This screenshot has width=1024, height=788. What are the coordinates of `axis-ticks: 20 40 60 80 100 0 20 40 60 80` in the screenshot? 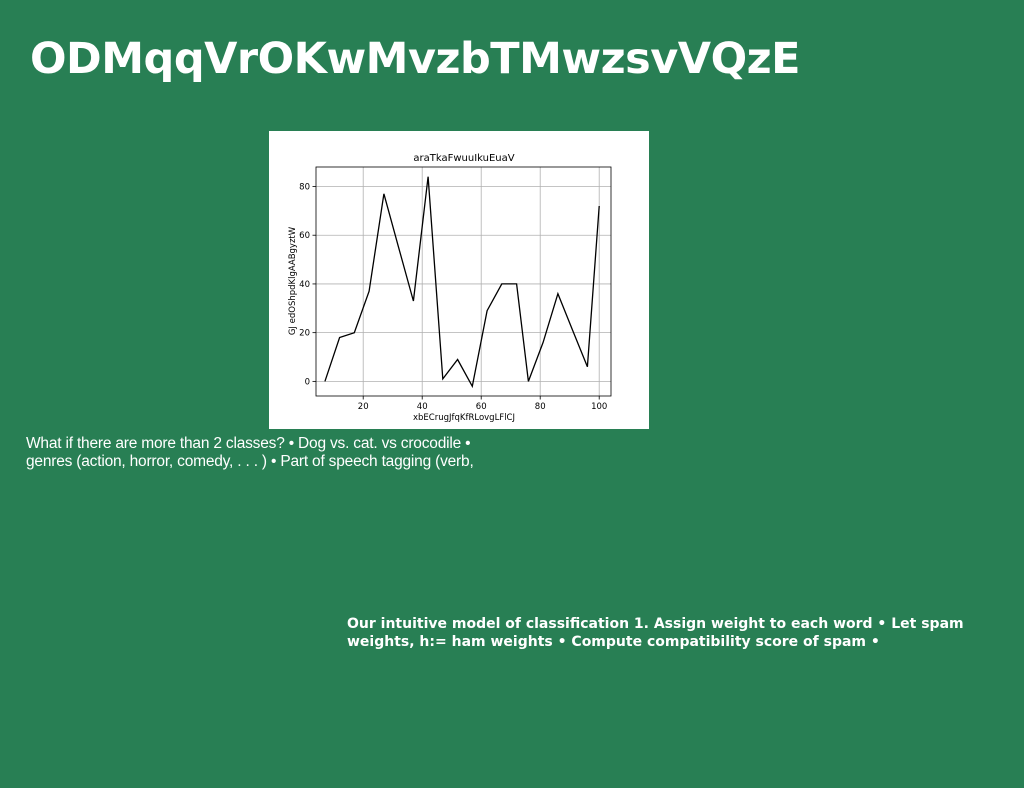 It's located at (453, 297).